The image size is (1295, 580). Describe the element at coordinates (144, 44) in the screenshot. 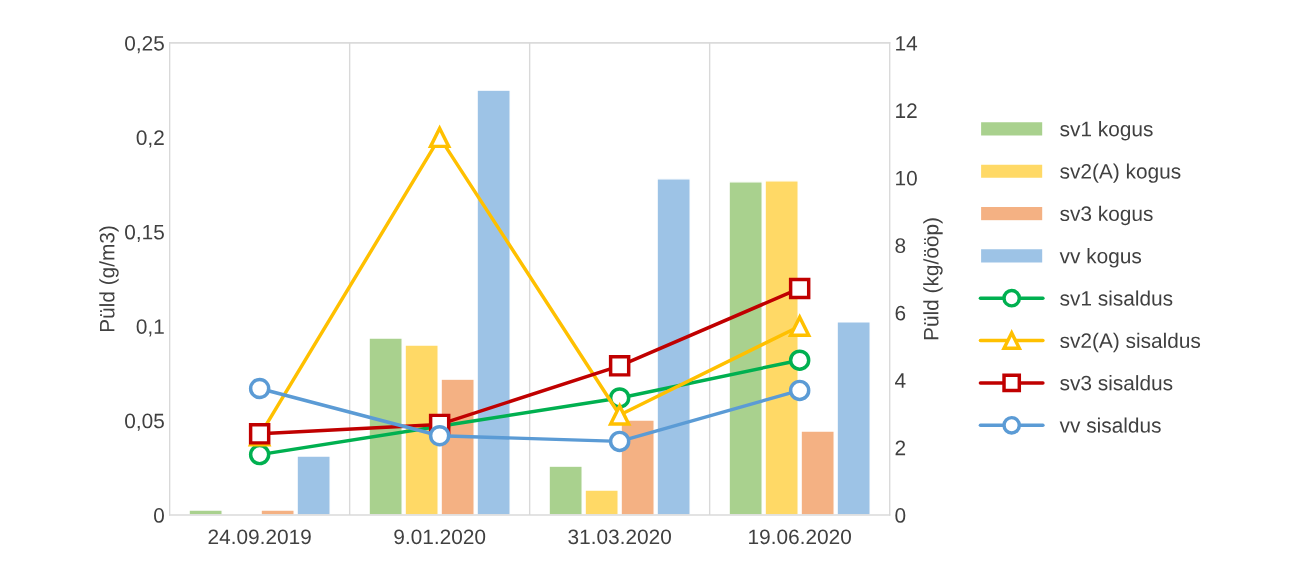

I see `y-tick-label: 0,25` at that location.